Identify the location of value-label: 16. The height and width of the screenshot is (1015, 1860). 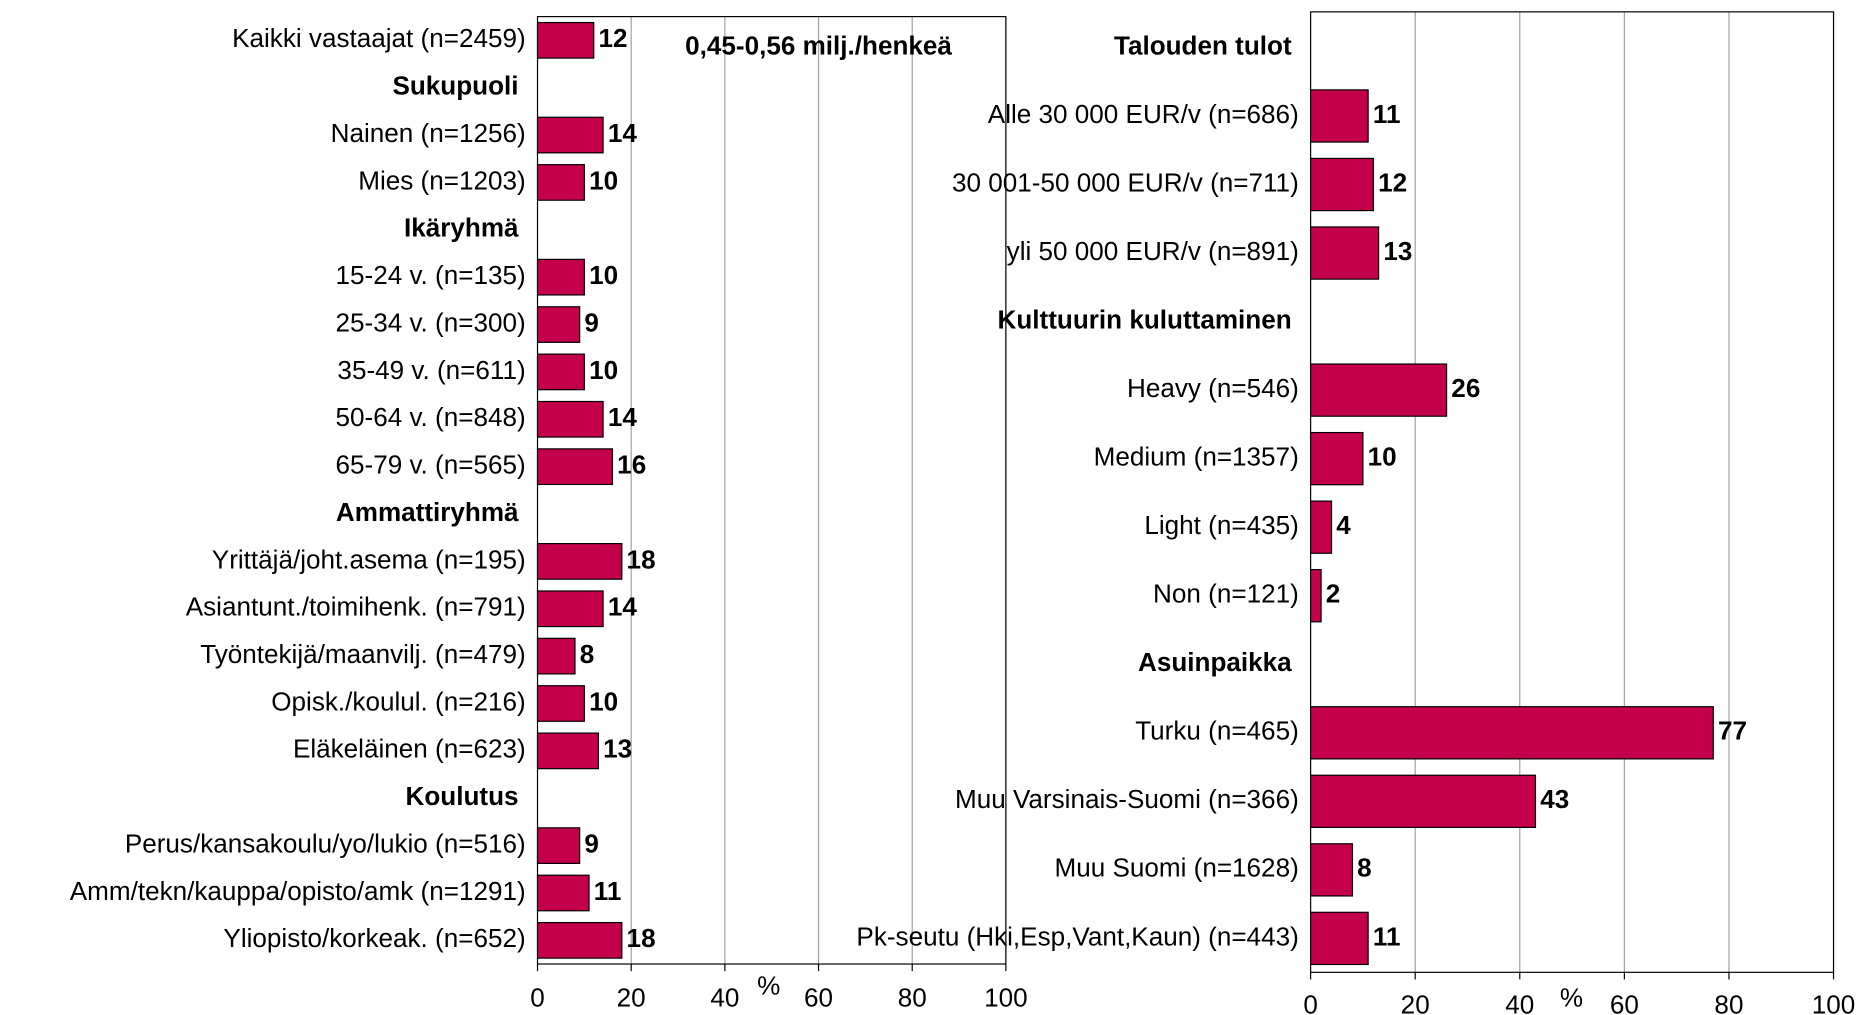
(631, 465).